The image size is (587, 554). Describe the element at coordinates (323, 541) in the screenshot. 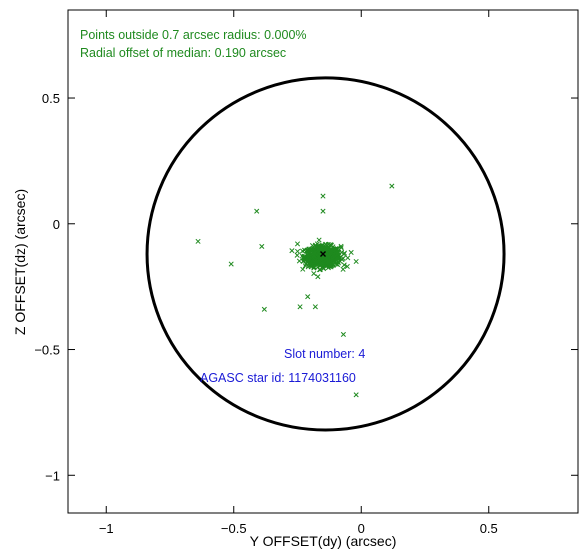

I see `x-axis-label: Y OFFSET(dy) (arcsec)` at that location.